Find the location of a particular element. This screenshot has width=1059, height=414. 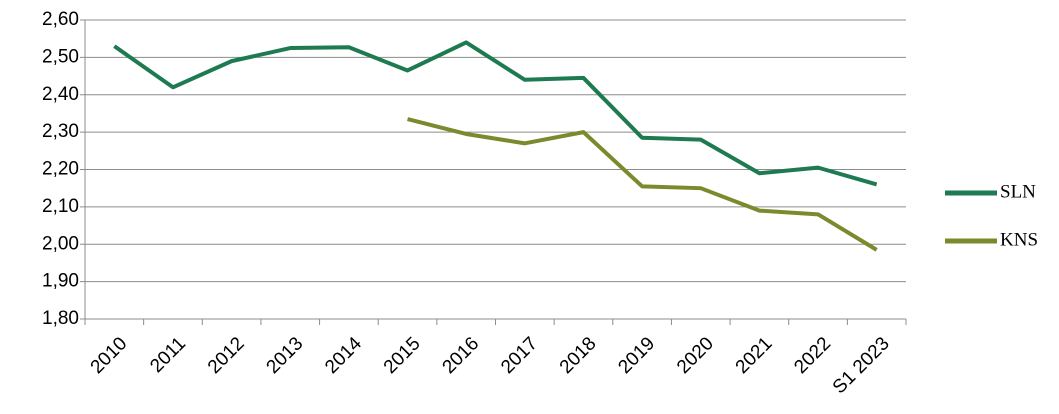

x-tick-label: 2021 is located at coordinates (754, 355).